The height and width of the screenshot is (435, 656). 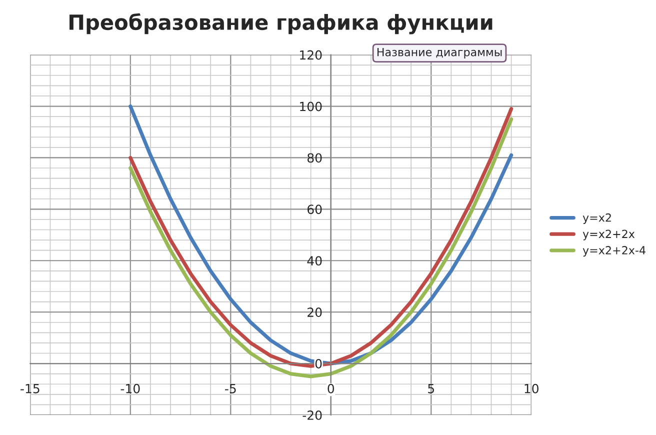 I want to click on y-tick-label: -20, so click(x=312, y=415).